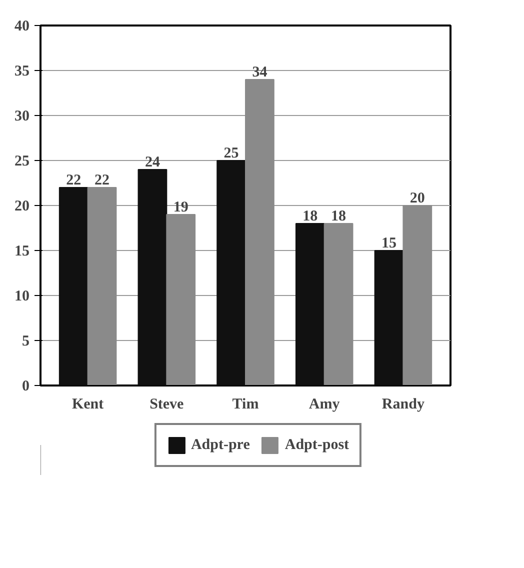  What do you see at coordinates (22, 206) in the screenshot?
I see `y-tick-label: 20` at bounding box center [22, 206].